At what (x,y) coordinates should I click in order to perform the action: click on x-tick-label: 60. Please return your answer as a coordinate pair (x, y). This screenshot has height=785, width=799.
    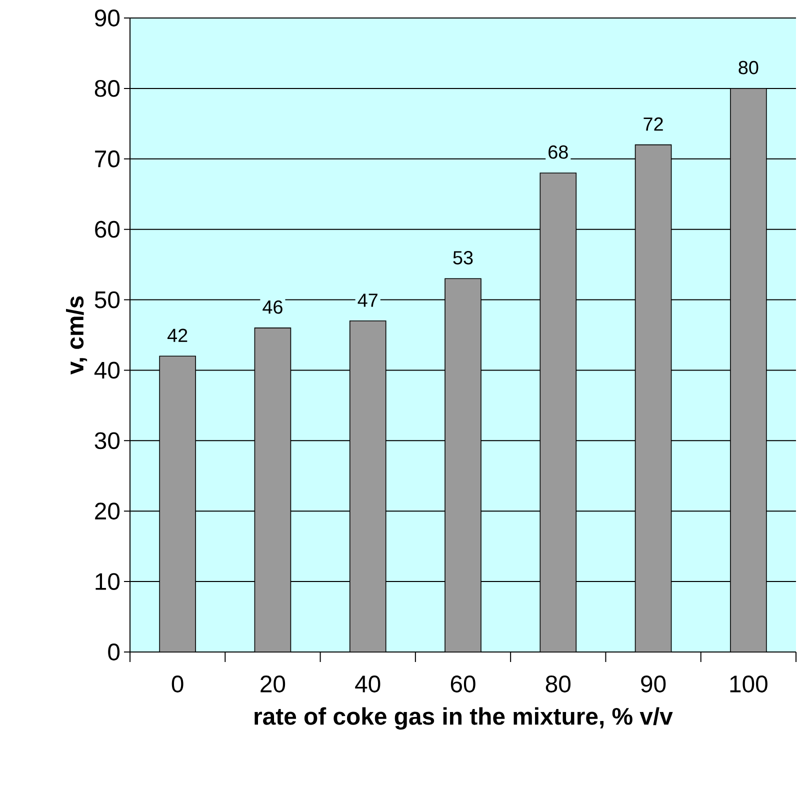
    Looking at the image, I should click on (463, 684).